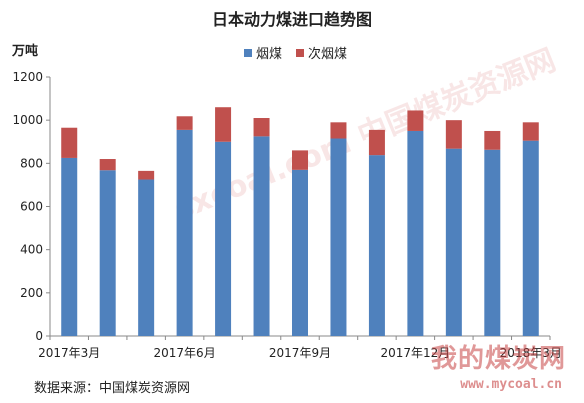  I want to click on x-tick-label: 2017年12月, so click(415, 353).